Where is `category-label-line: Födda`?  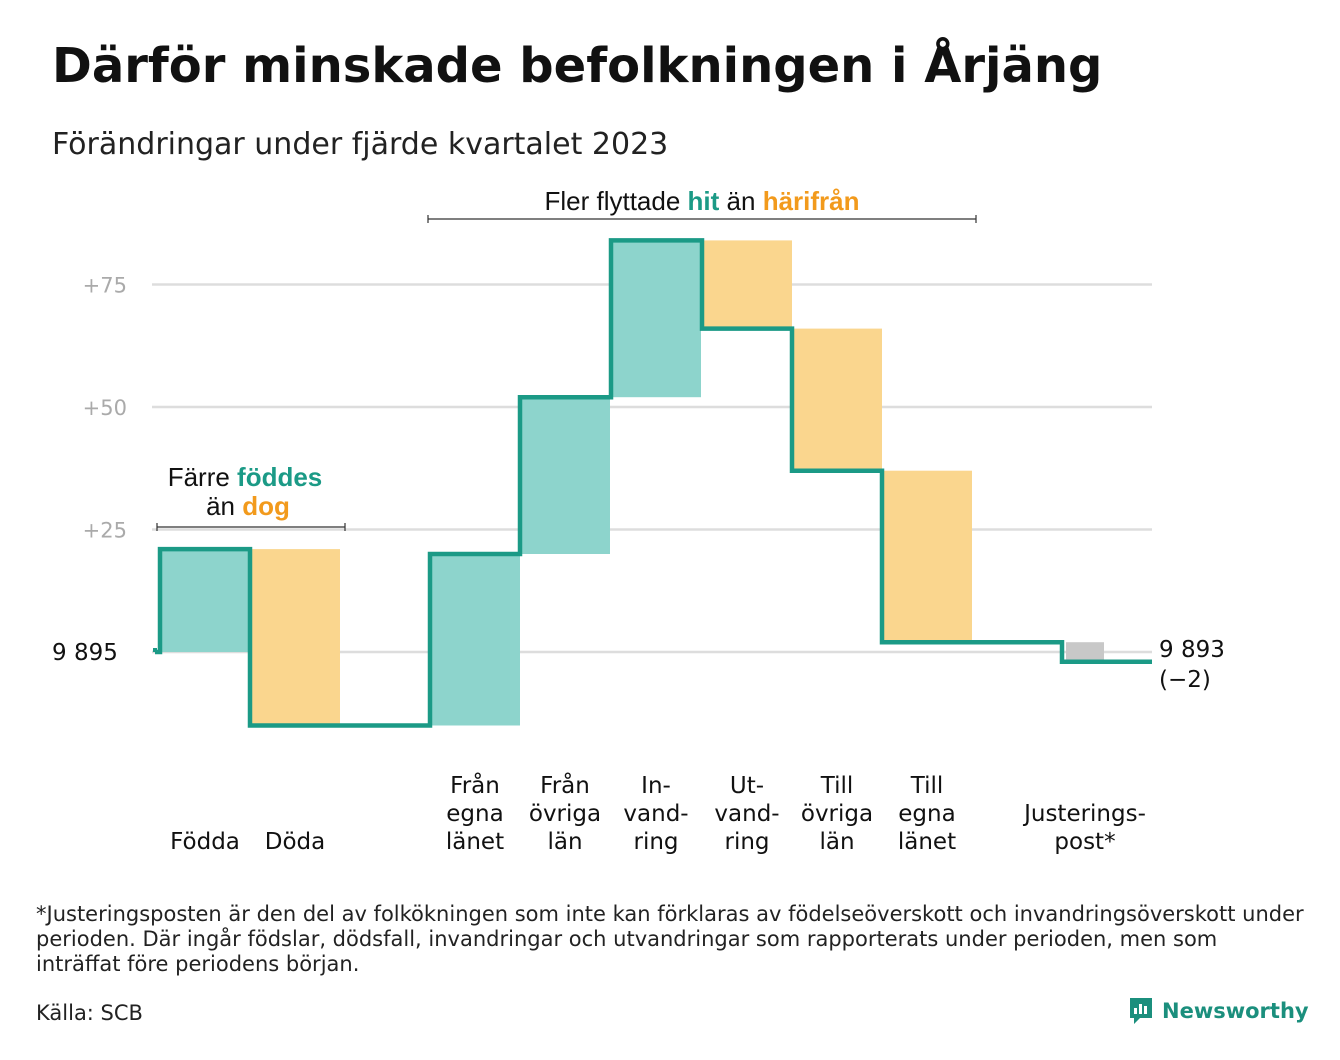
category-label-line: Födda is located at coordinates (205, 842).